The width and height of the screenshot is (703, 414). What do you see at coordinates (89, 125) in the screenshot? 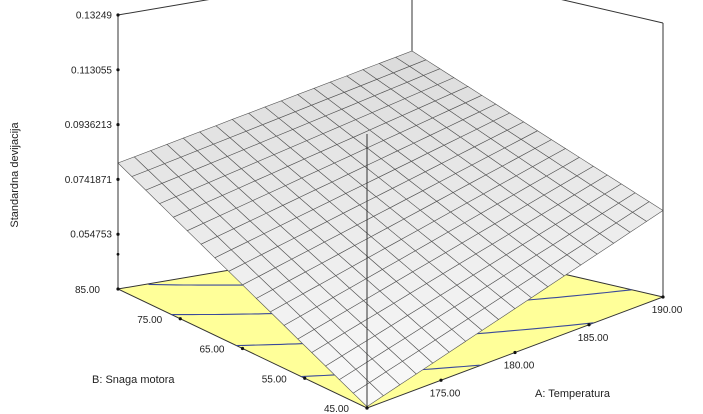
I see `z-tick-label: 0.0936213` at bounding box center [89, 125].